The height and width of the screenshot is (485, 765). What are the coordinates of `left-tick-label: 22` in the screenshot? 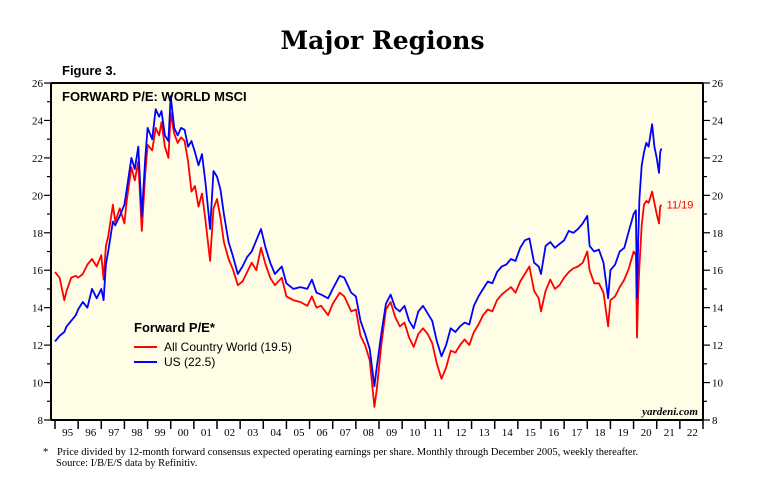 It's located at (37, 159).